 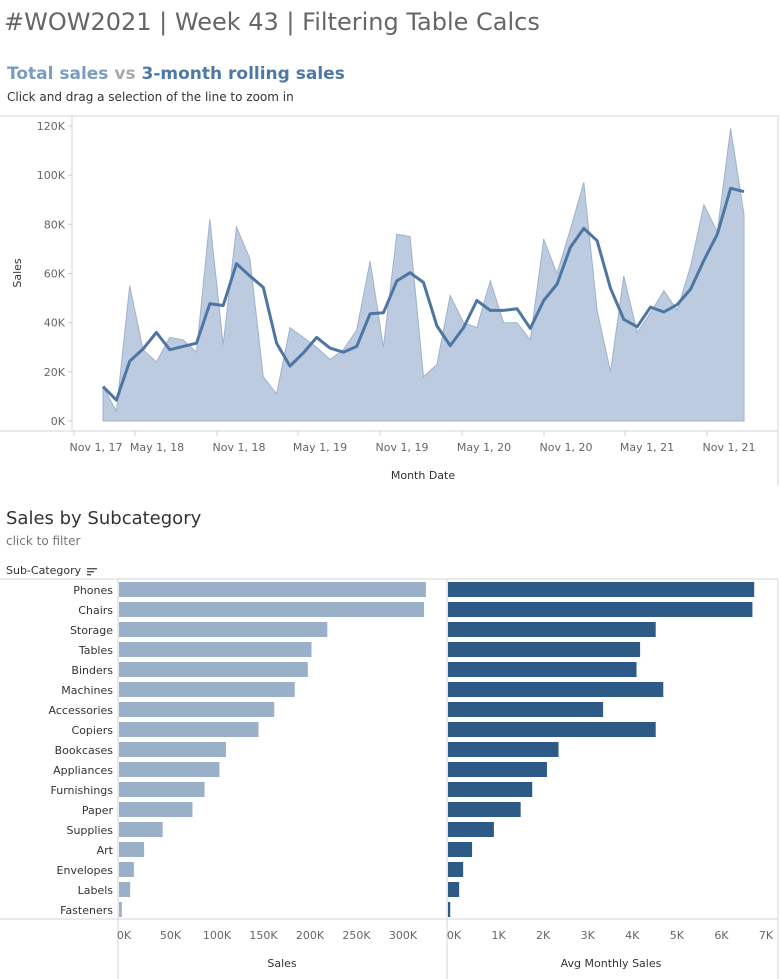 What do you see at coordinates (310, 935) in the screenshot?
I see `sales-tick-label: 200K` at bounding box center [310, 935].